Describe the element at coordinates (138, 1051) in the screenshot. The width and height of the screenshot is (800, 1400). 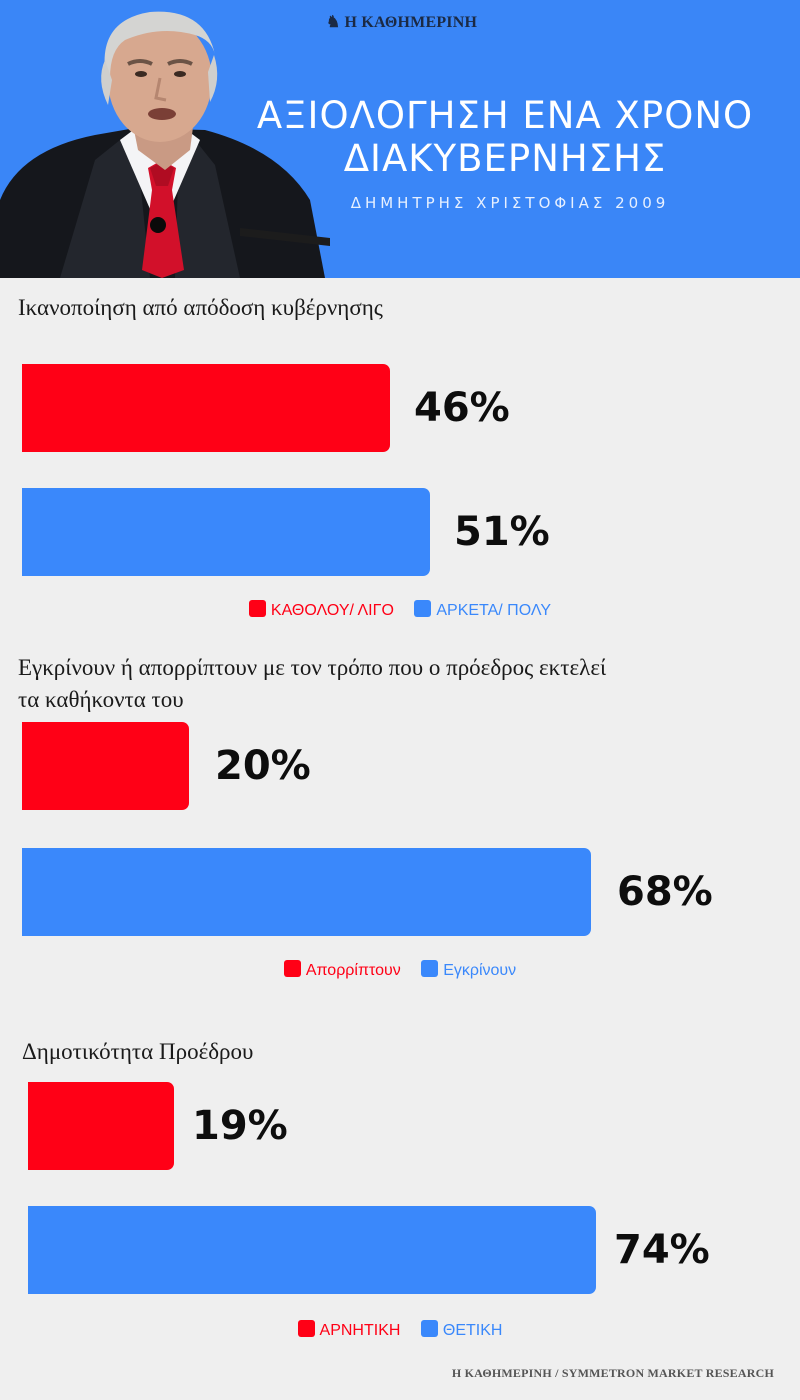
I see `chart-3-title: Δημοτικότητα Προέδρου` at that location.